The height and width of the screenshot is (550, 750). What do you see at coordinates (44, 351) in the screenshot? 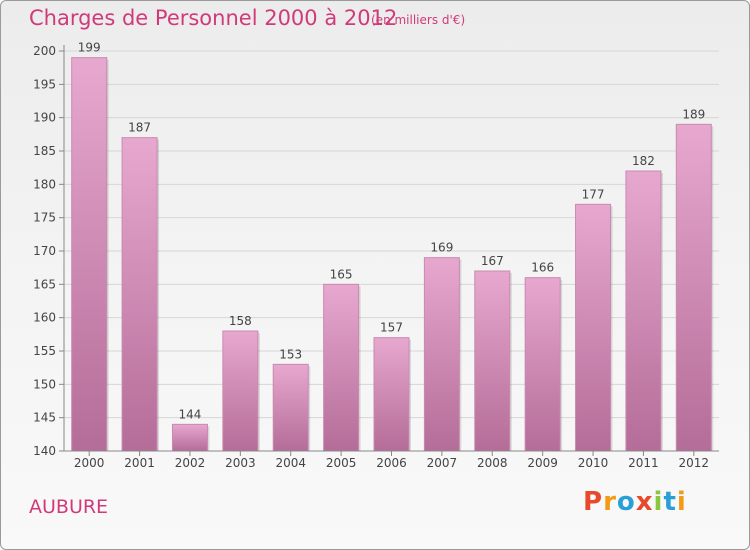
I see `y-tick-label: 155` at bounding box center [44, 351].